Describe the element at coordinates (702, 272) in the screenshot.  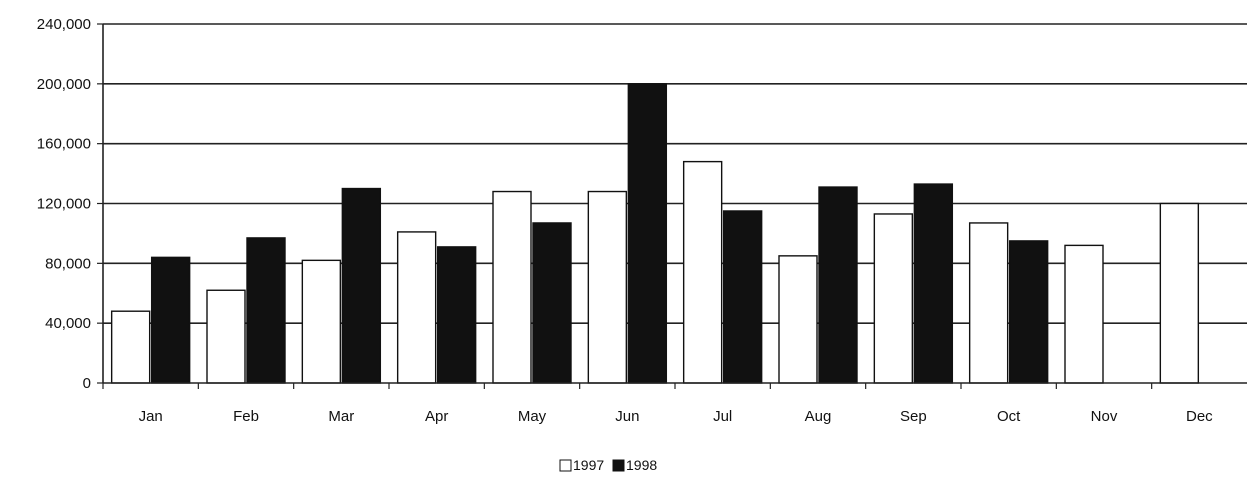
I see `bar-1997-jul` at that location.